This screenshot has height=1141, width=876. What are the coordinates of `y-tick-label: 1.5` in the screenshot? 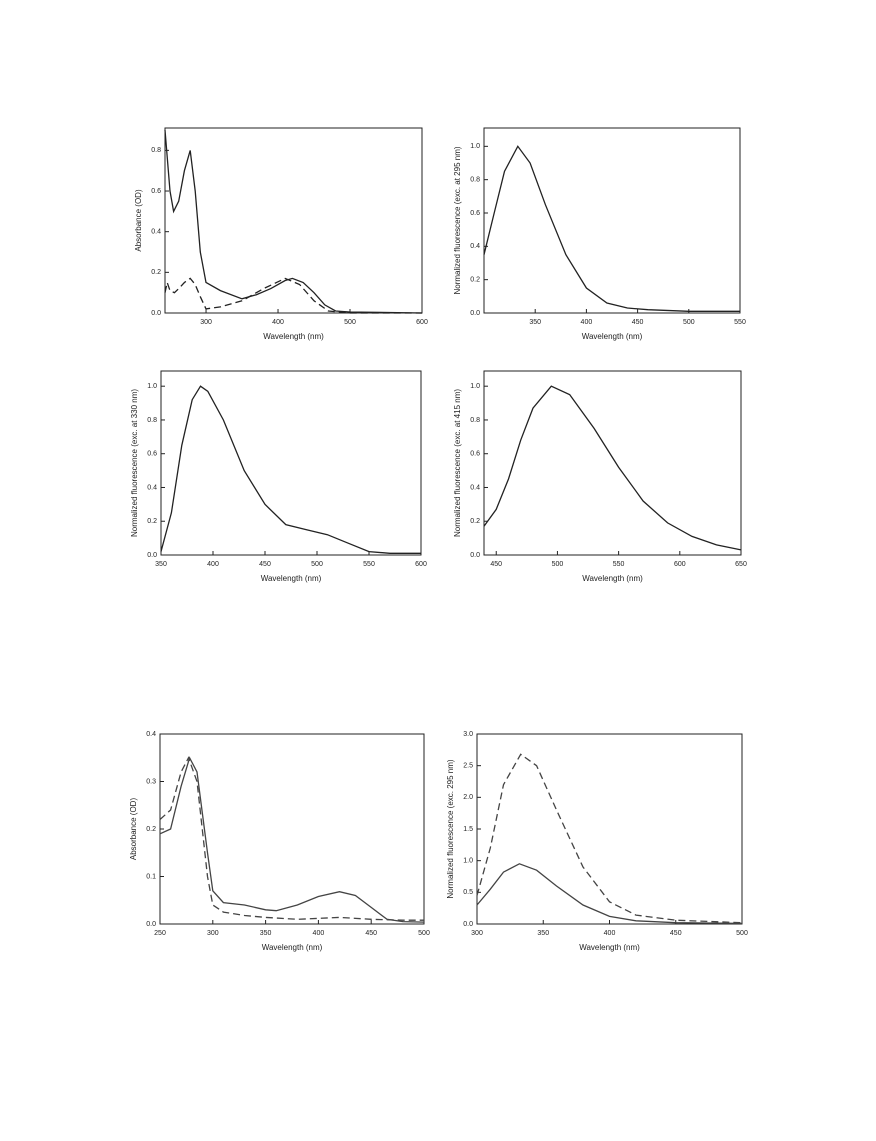 It's located at (468, 829).